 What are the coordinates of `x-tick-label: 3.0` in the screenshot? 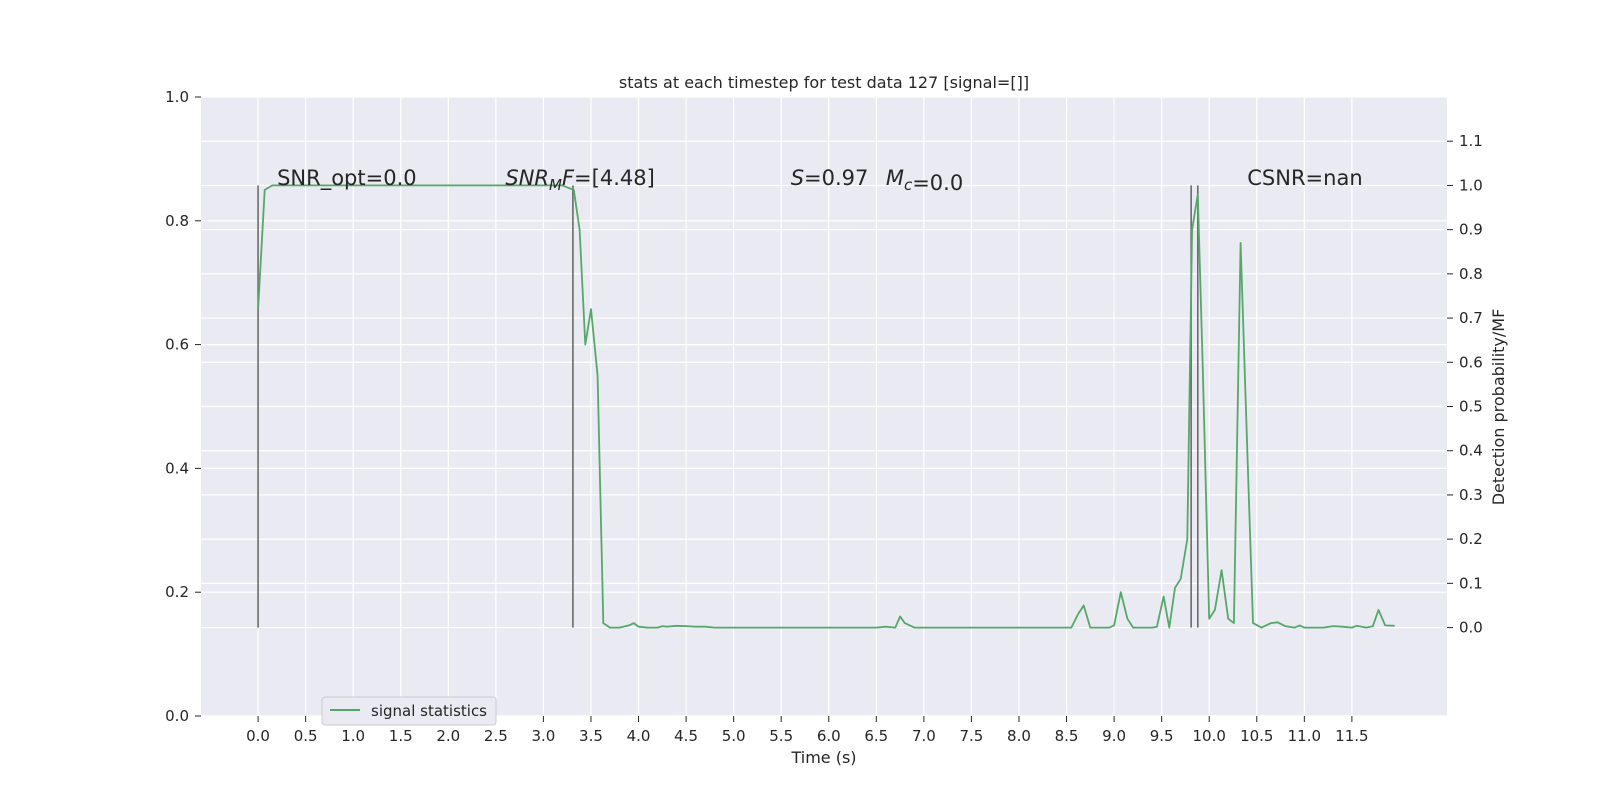 It's located at (543, 736).